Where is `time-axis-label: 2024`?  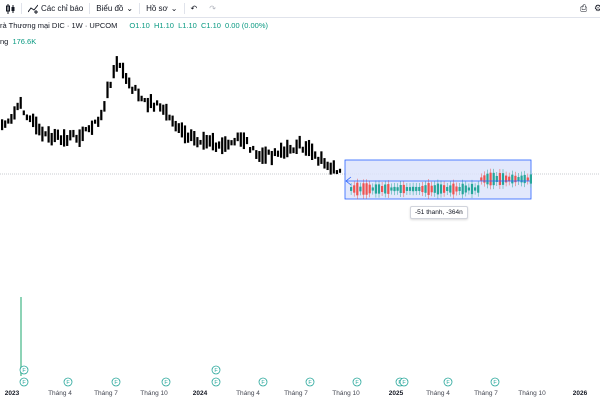 time-axis-label: 2024 is located at coordinates (200, 393).